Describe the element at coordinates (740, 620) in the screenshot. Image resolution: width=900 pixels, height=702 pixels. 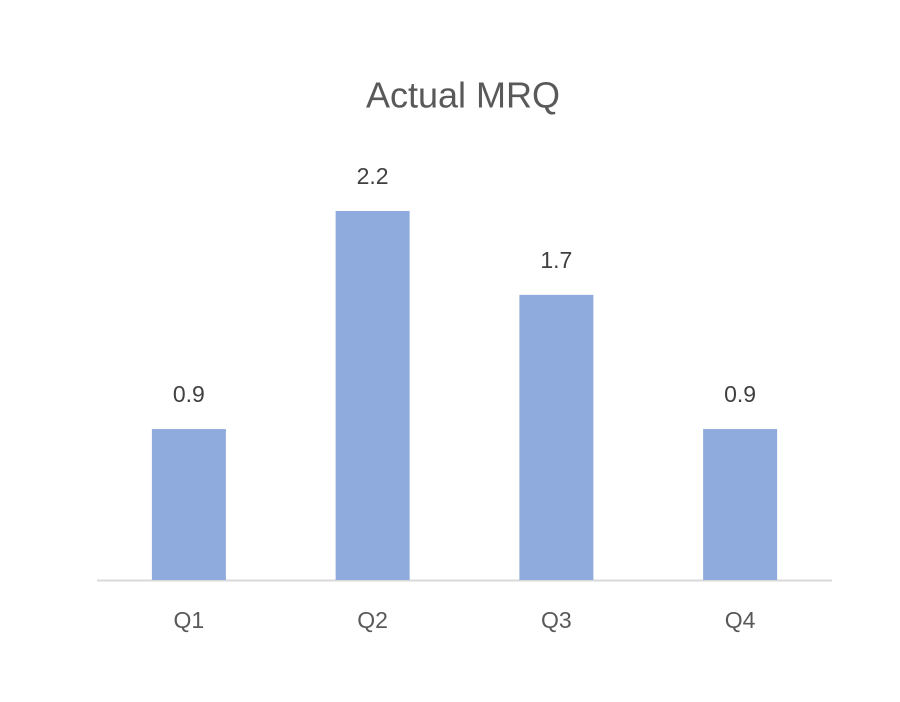
I see `x-tick-label: Q4` at that location.